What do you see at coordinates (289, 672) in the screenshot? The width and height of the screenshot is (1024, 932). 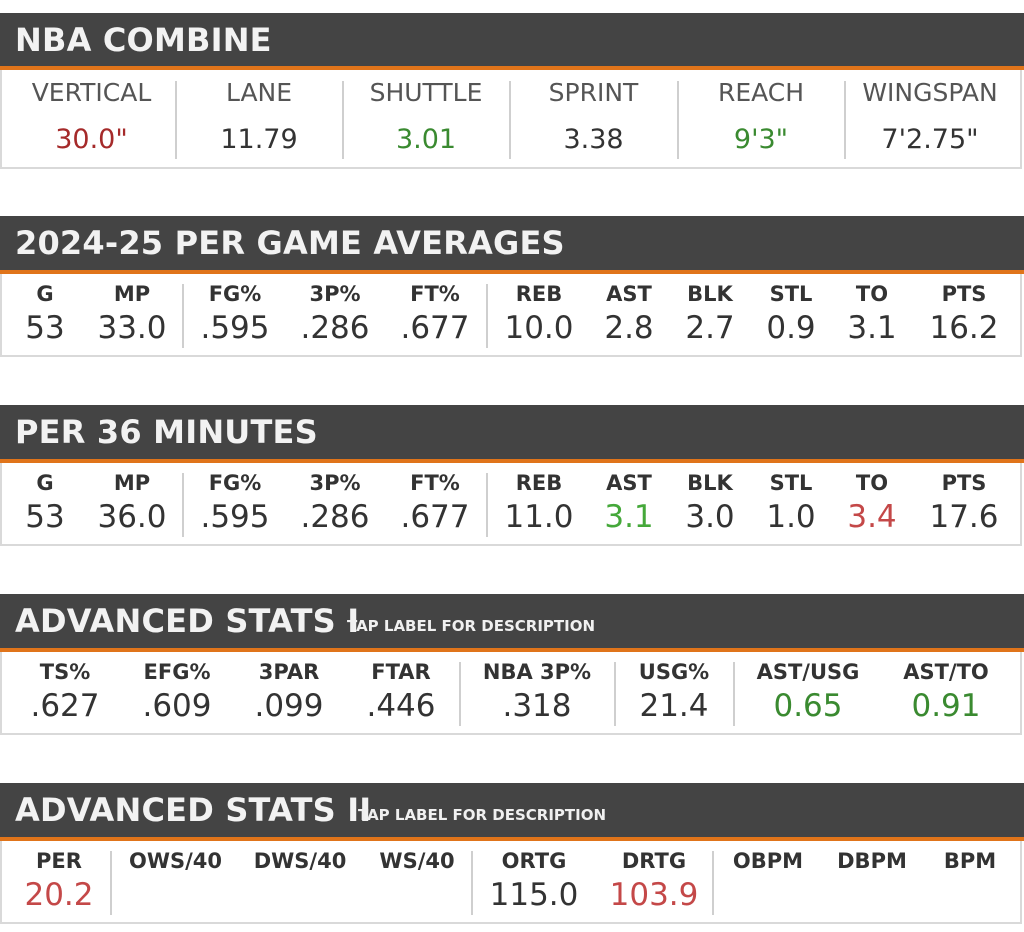 I see `stat-label: 3PAR` at bounding box center [289, 672].